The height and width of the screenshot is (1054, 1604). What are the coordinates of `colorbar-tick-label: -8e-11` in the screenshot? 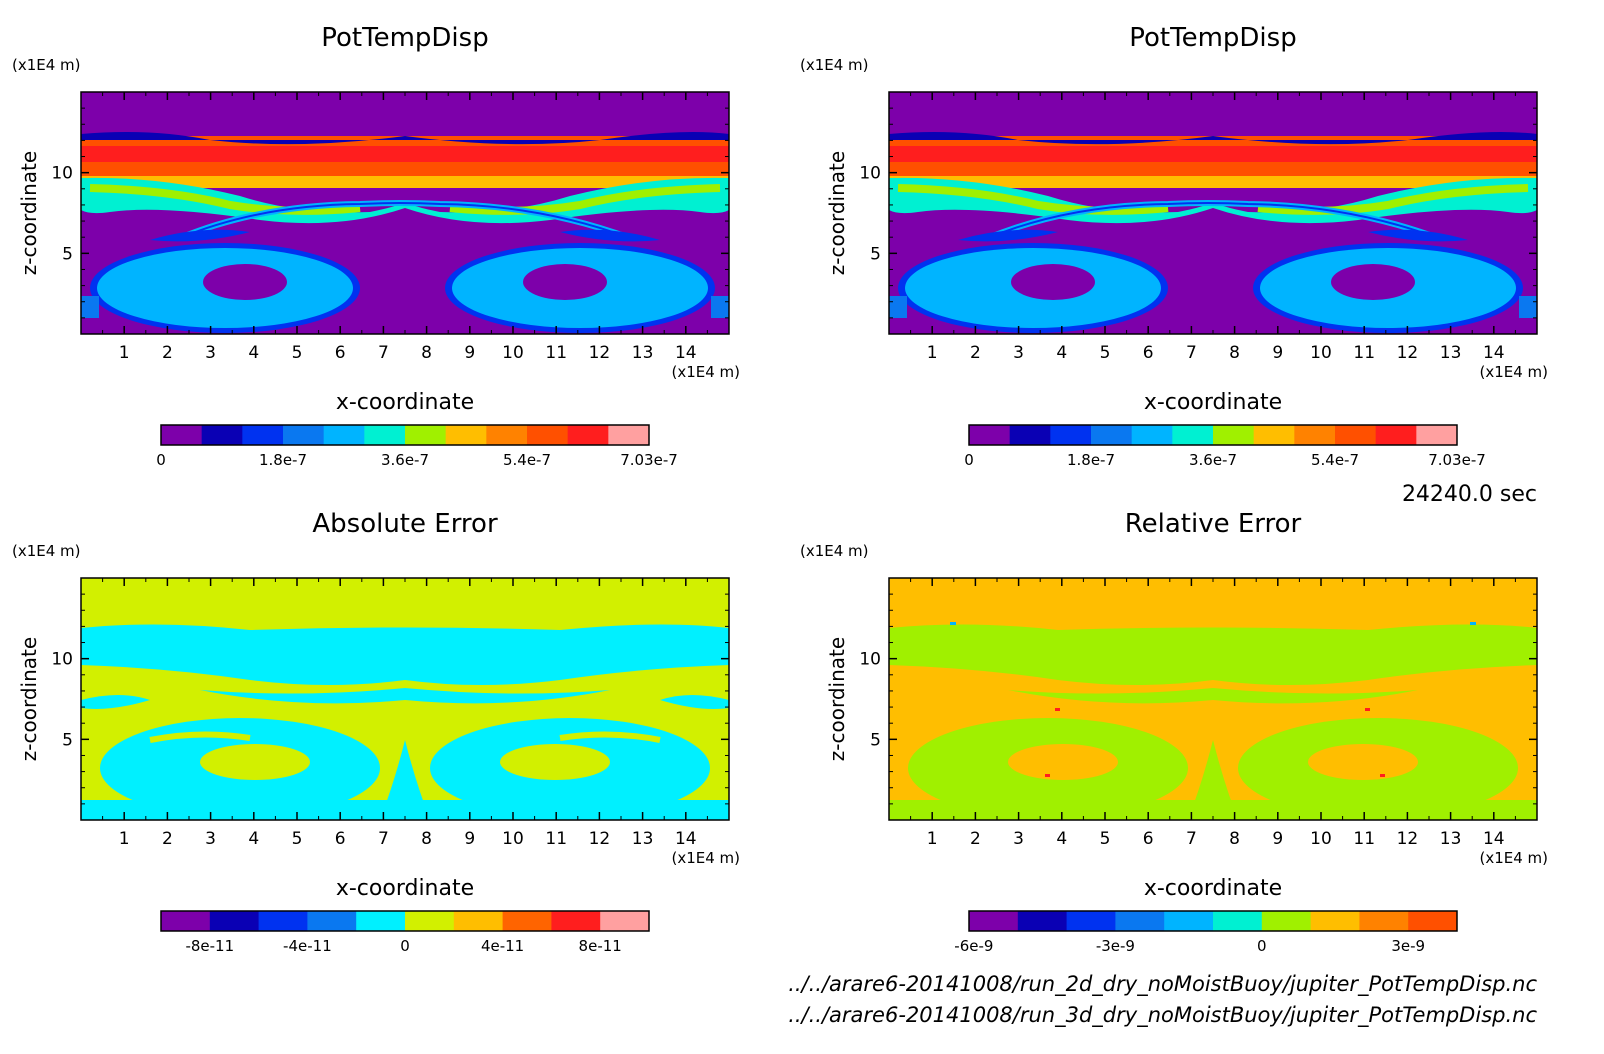 It's located at (209, 946).